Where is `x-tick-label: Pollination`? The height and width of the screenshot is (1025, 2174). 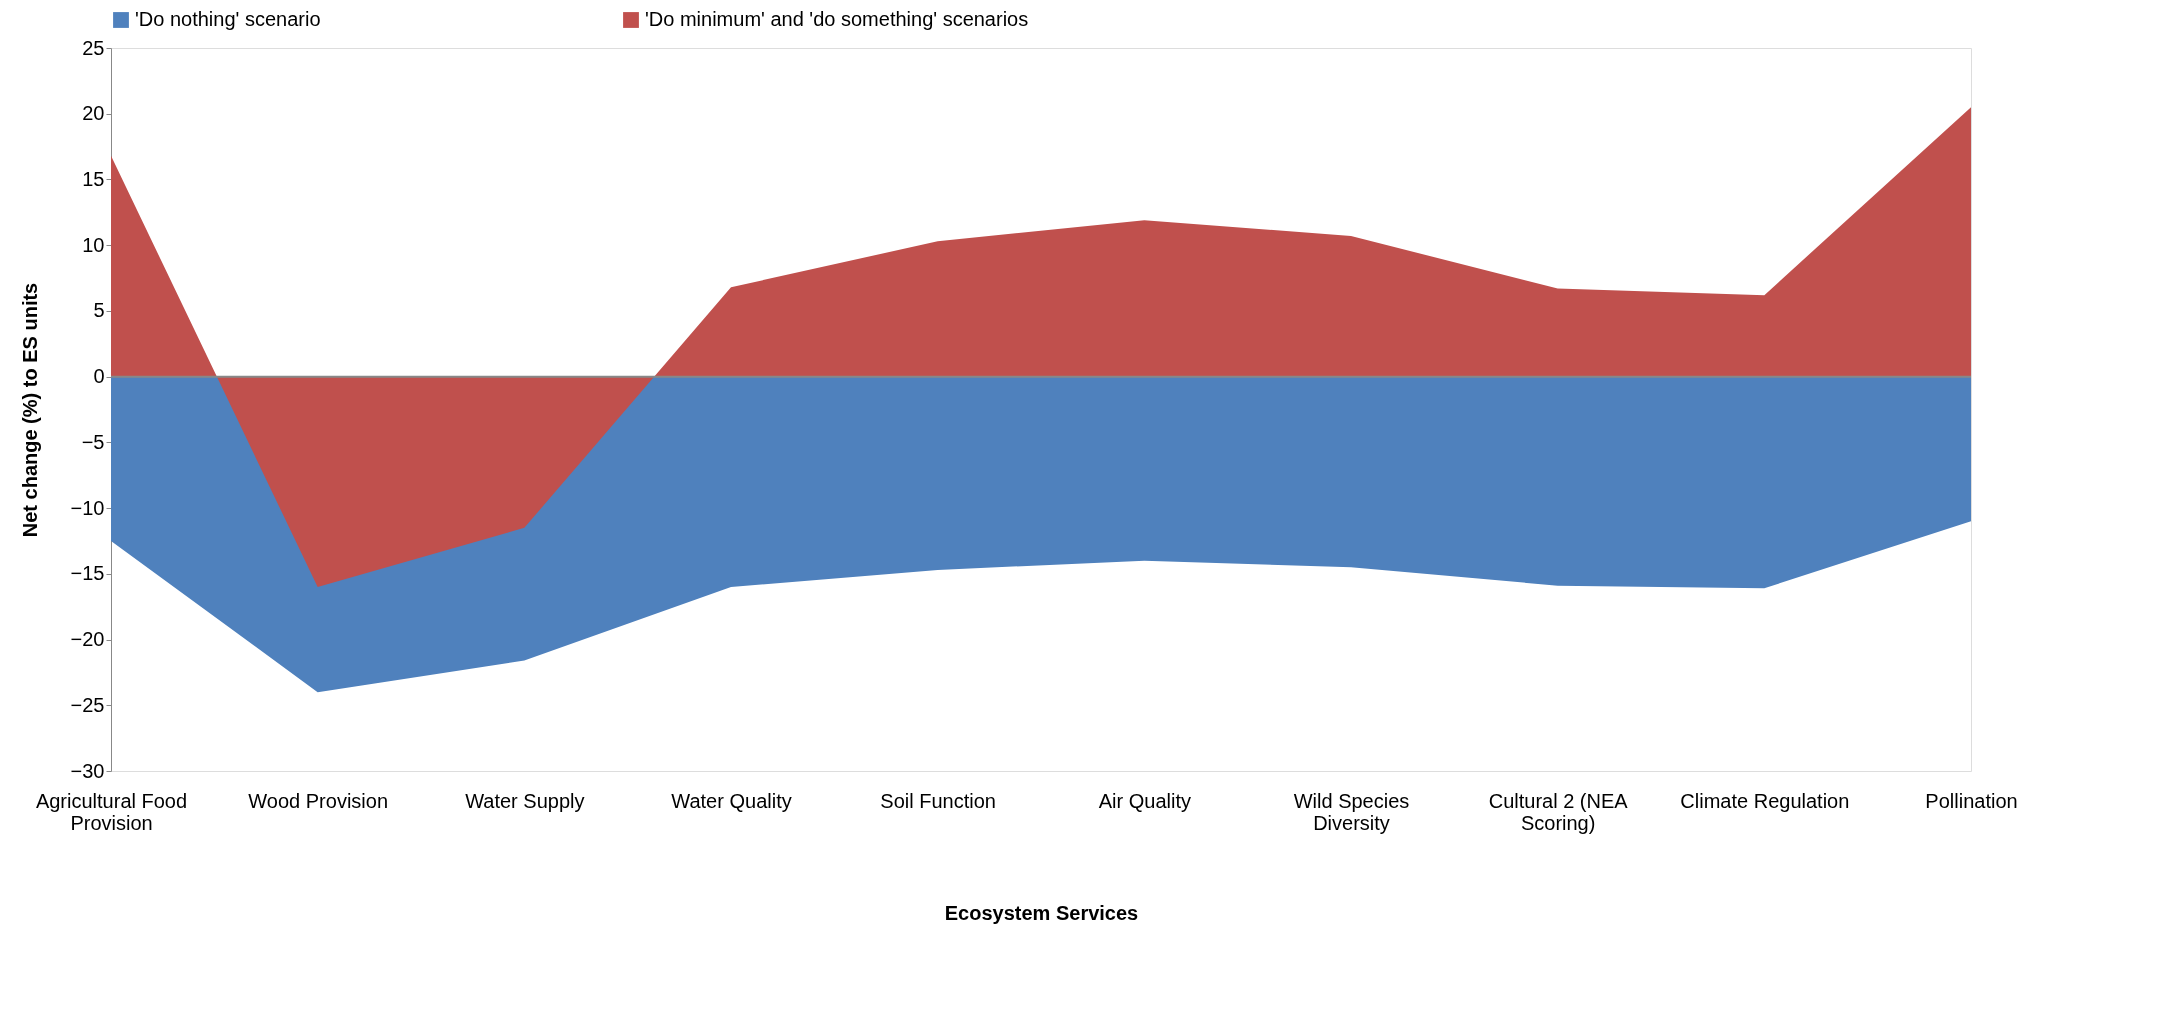 x-tick-label: Pollination is located at coordinates (1971, 800).